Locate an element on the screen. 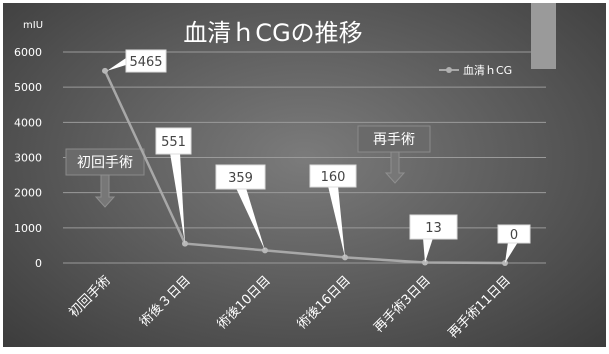  y-axis-unit: mIU is located at coordinates (33, 25).